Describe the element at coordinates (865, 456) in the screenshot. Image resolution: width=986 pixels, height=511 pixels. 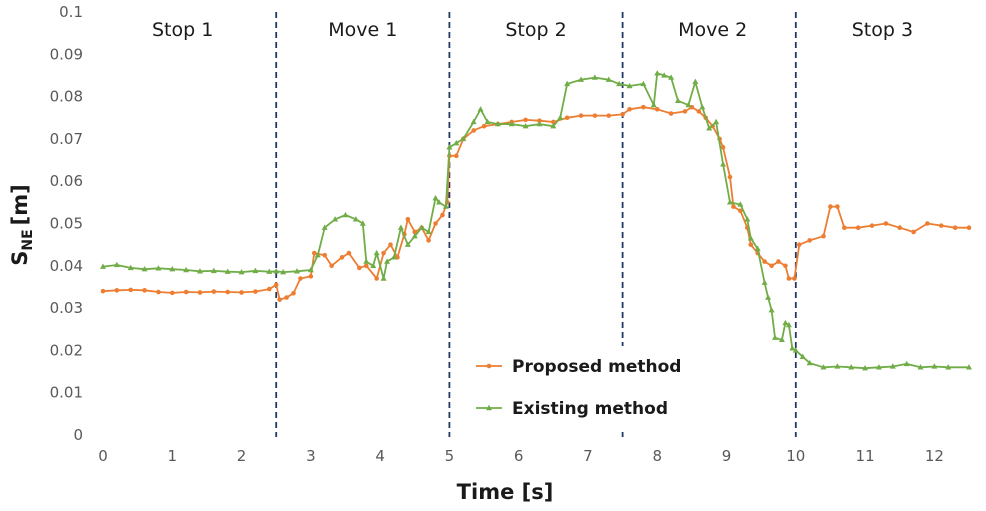
I see `x-tick-label: 11` at that location.